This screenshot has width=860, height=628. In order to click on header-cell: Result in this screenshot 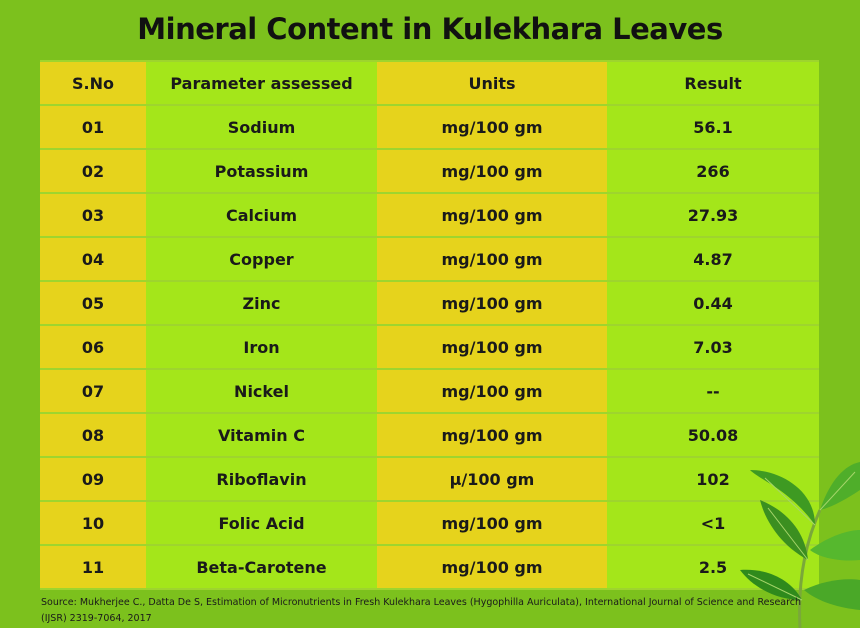, I will do `click(713, 83)`.